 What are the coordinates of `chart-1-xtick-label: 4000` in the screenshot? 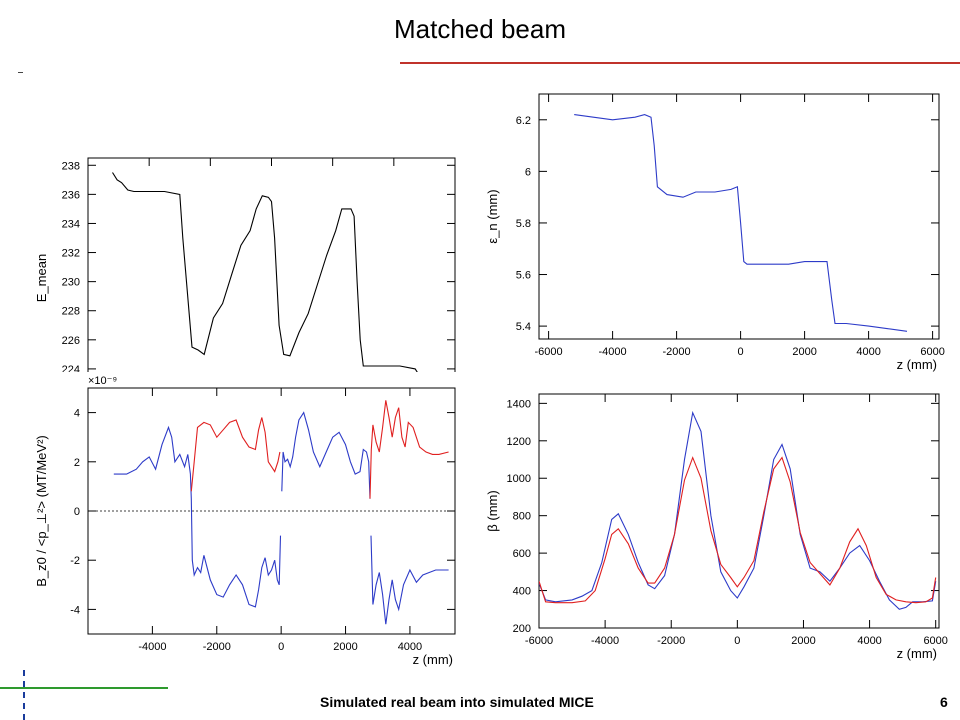 It's located at (868, 352).